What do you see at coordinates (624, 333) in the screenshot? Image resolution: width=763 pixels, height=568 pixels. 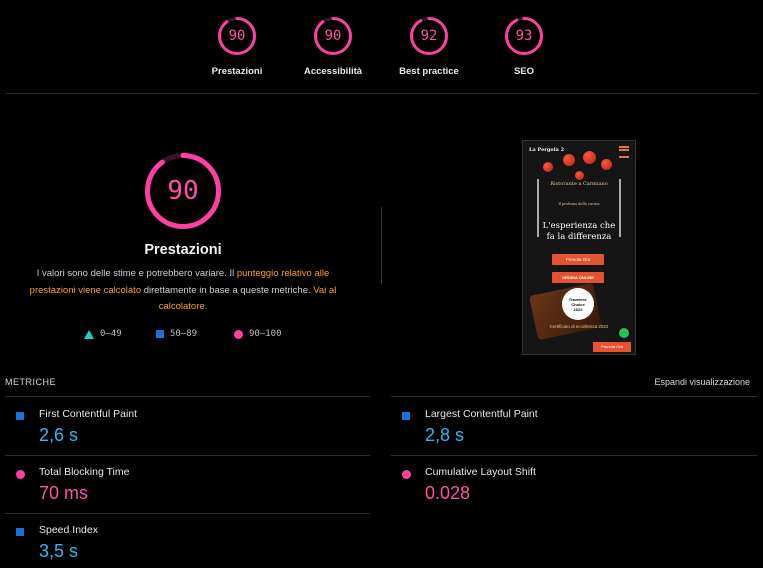 I see `whatsapp-icon` at bounding box center [624, 333].